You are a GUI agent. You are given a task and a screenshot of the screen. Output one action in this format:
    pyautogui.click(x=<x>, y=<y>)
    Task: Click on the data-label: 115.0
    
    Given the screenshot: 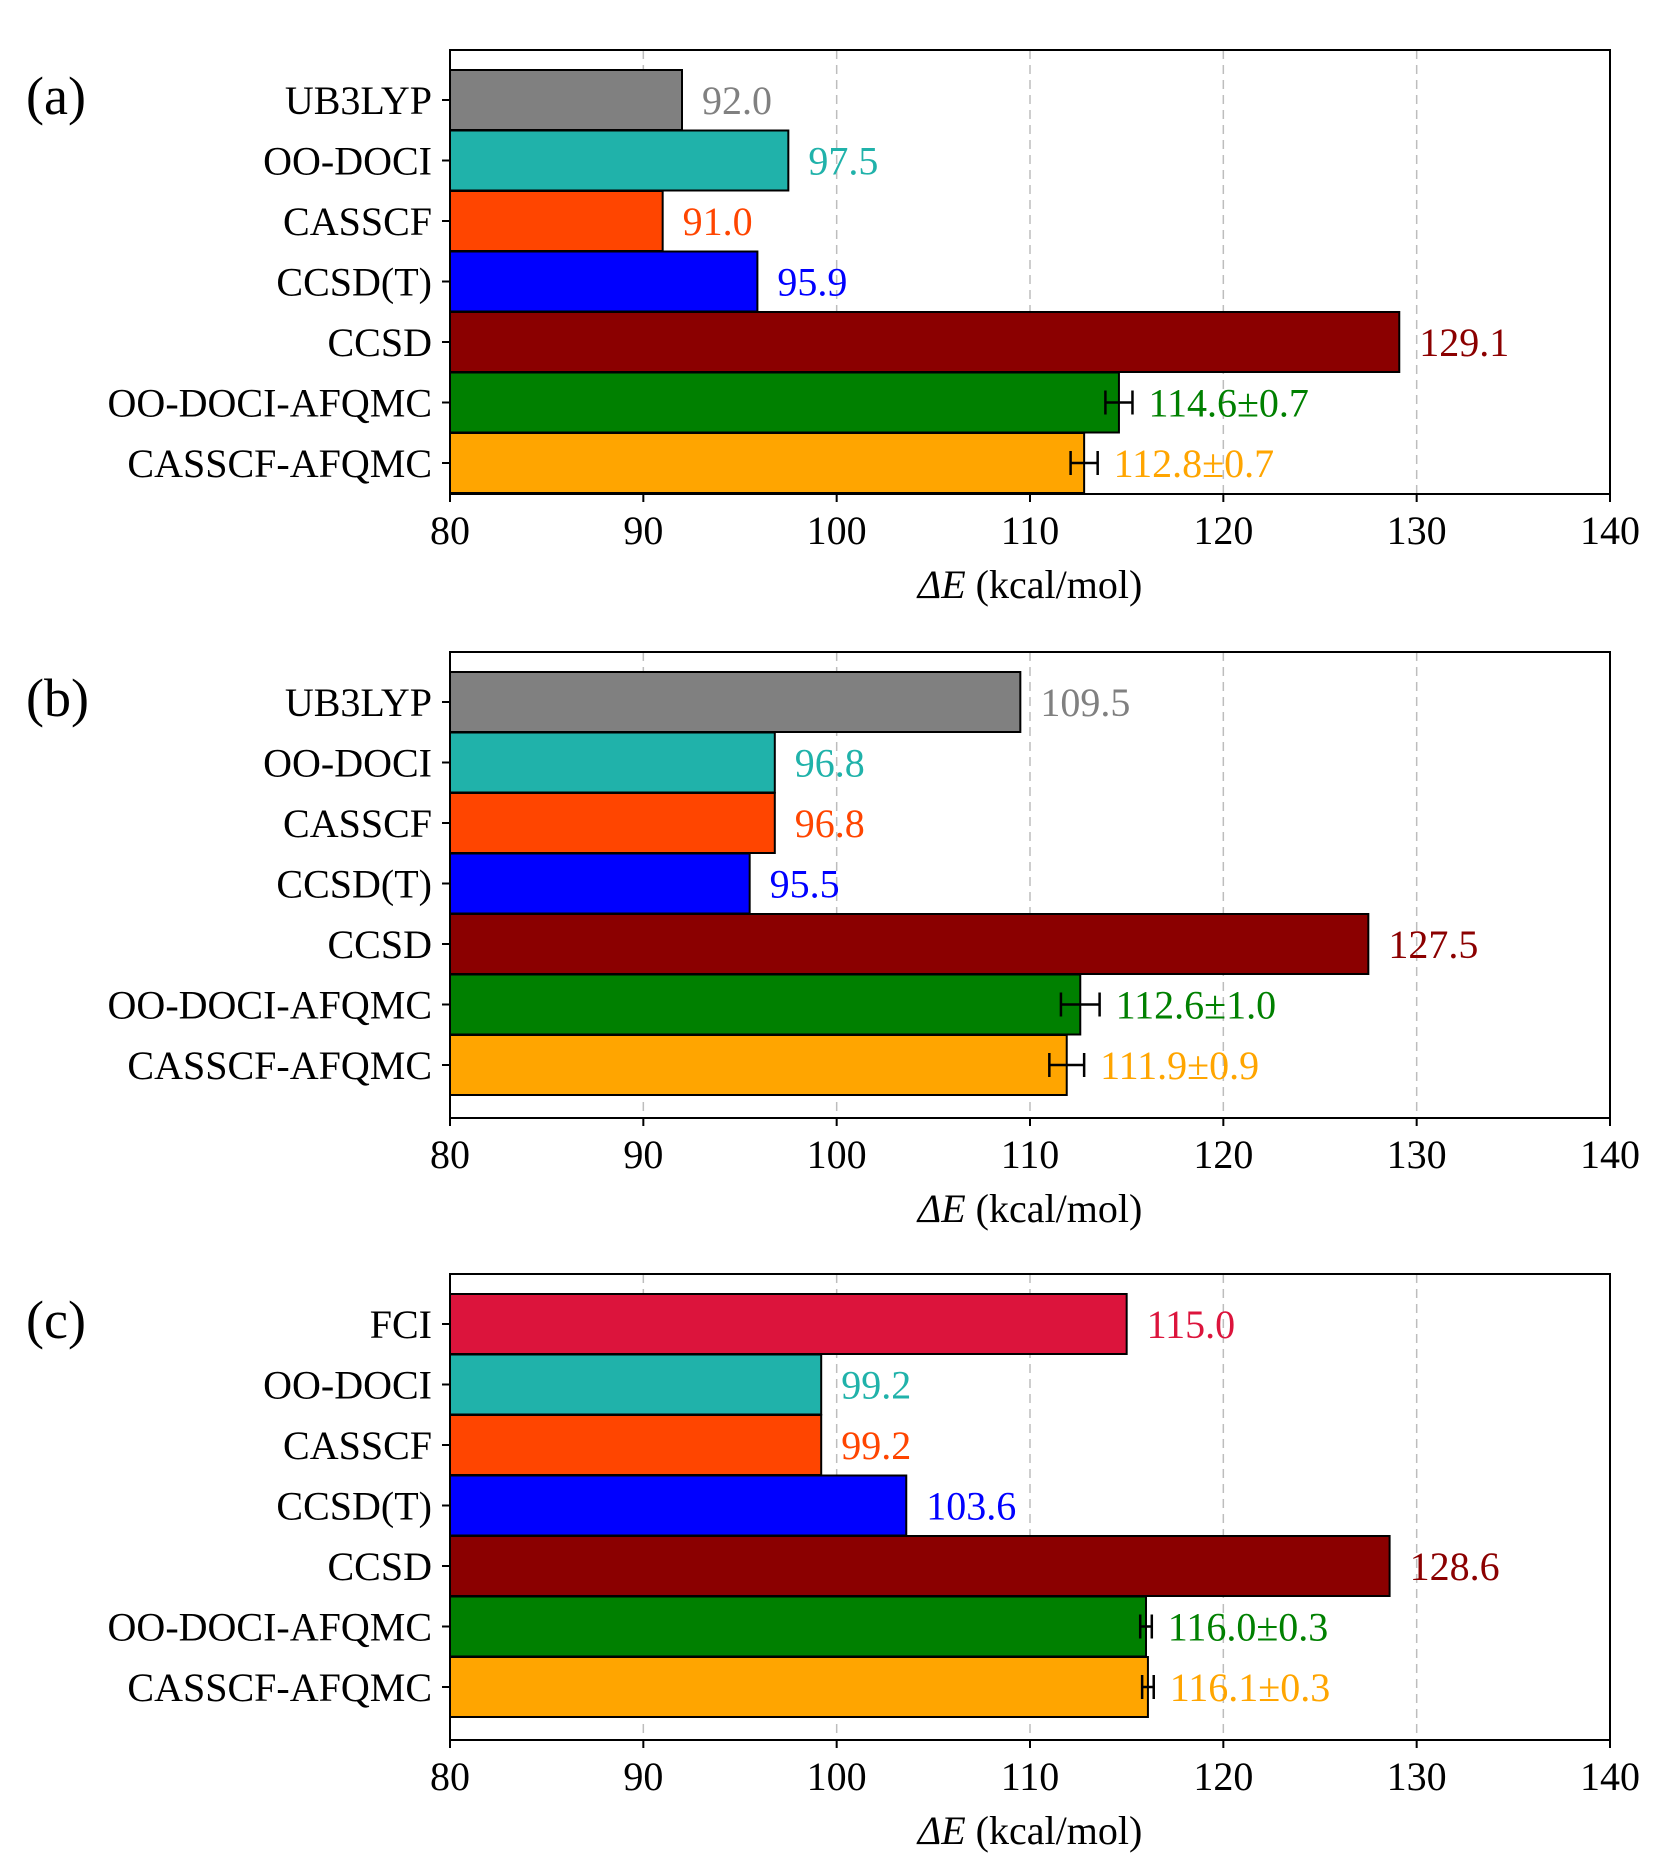 What is the action you would take?
    pyautogui.click(x=1191, y=1324)
    